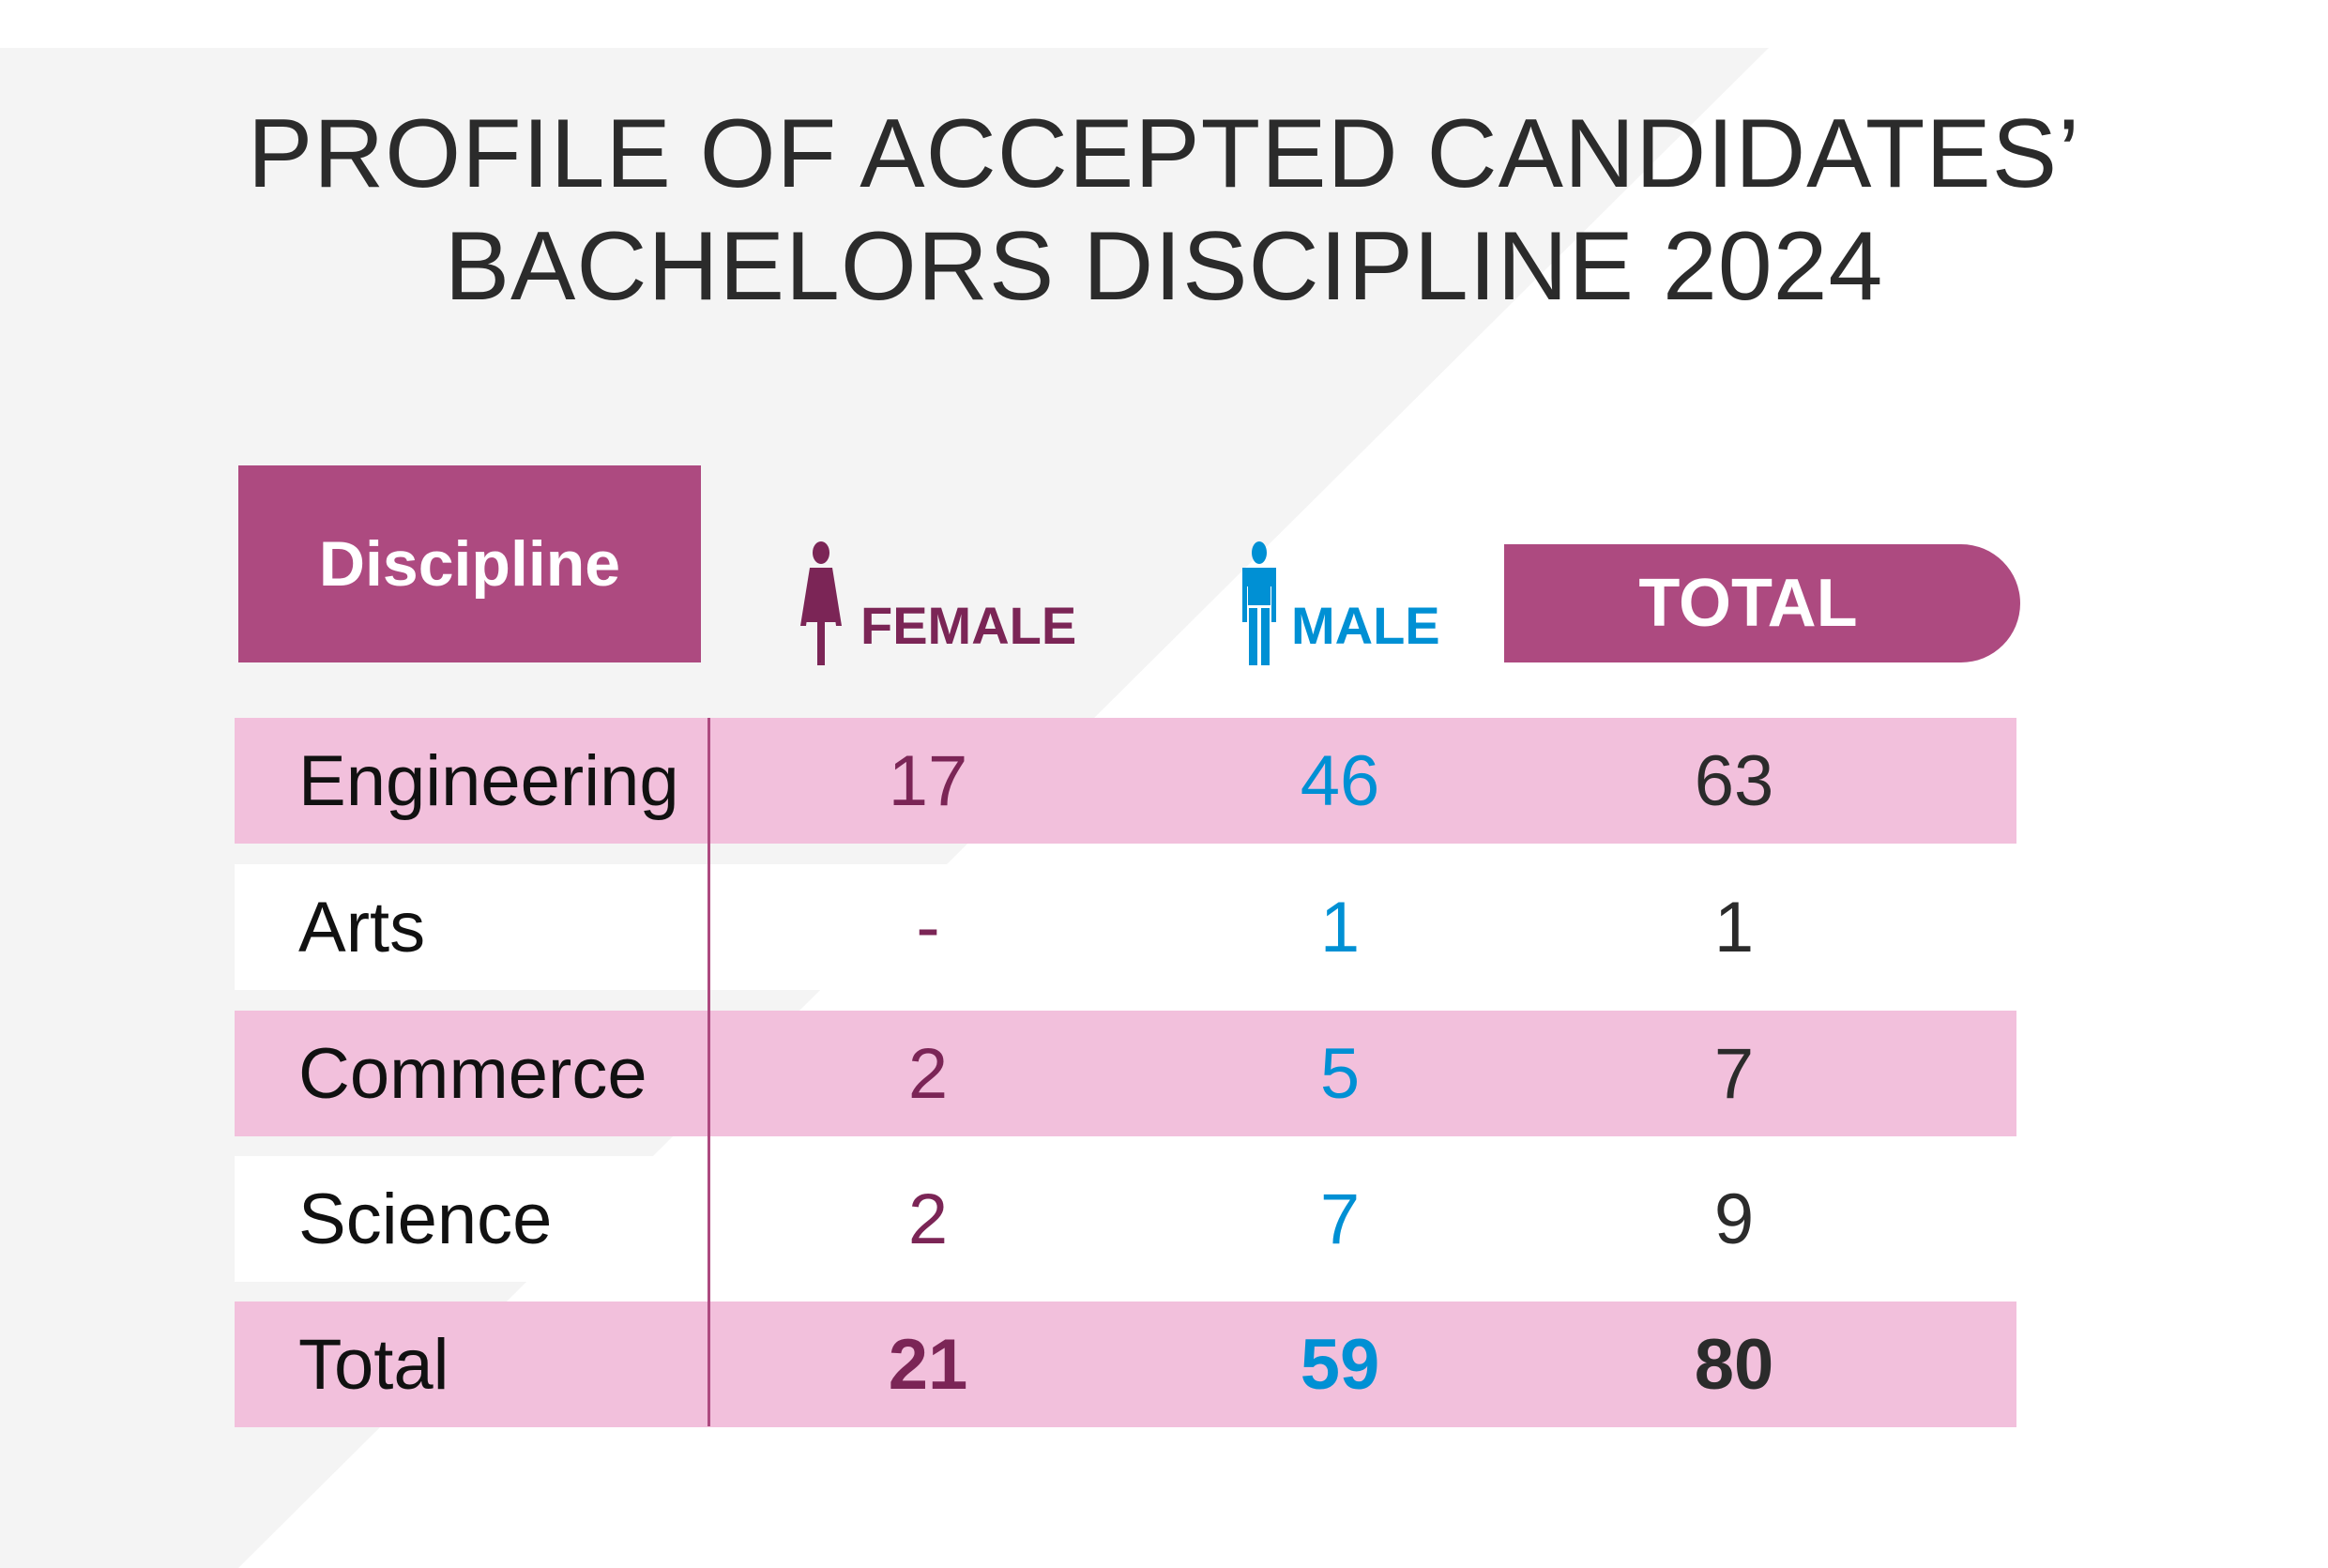 Image resolution: width=2328 pixels, height=1568 pixels. I want to click on table-row: Total 21 59 80, so click(1126, 1364).